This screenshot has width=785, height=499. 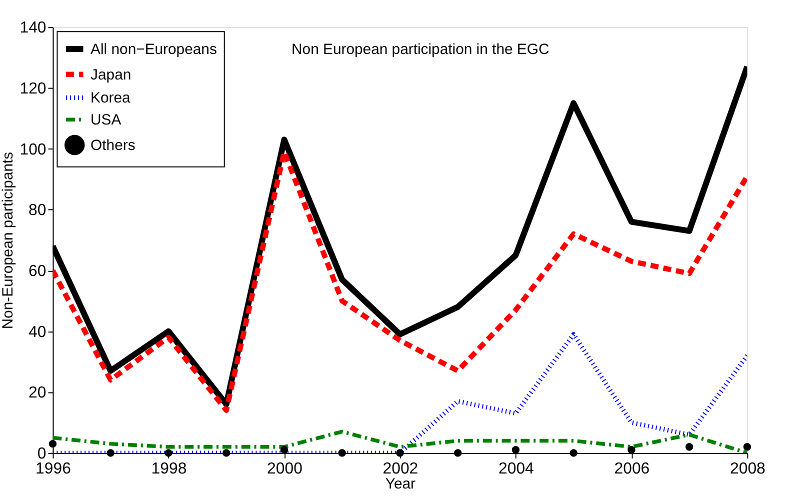 What do you see at coordinates (111, 98) in the screenshot?
I see `legend-label: Korea` at bounding box center [111, 98].